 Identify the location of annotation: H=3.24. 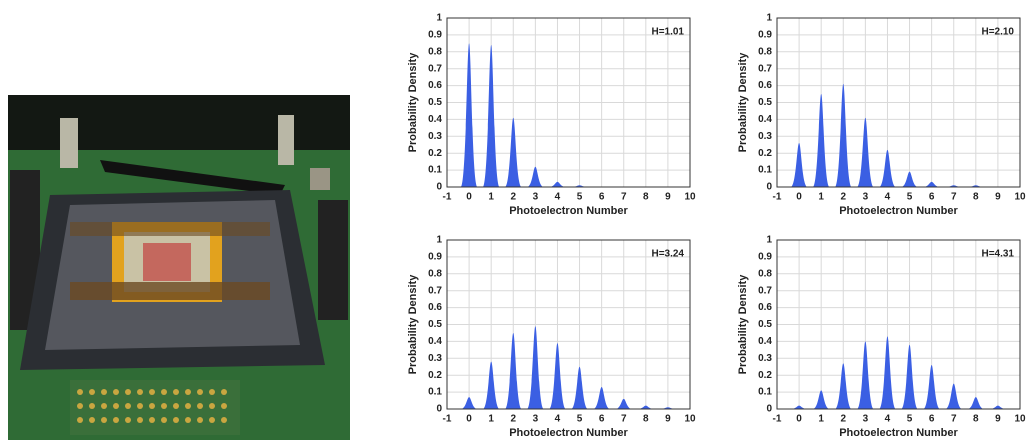
(667, 254).